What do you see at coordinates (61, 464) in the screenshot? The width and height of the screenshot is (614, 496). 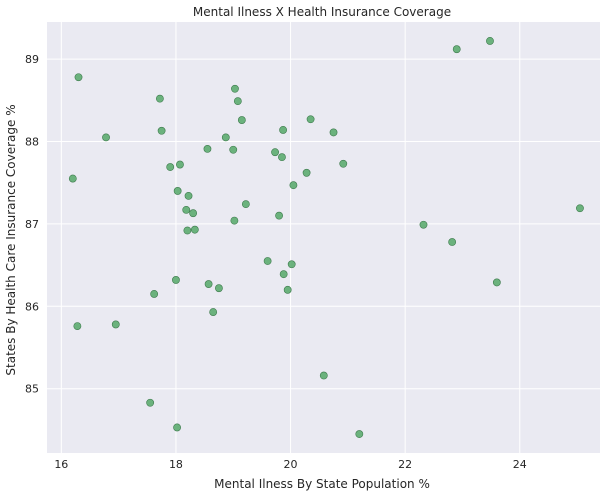 I see `x-tick-label: 16` at bounding box center [61, 464].